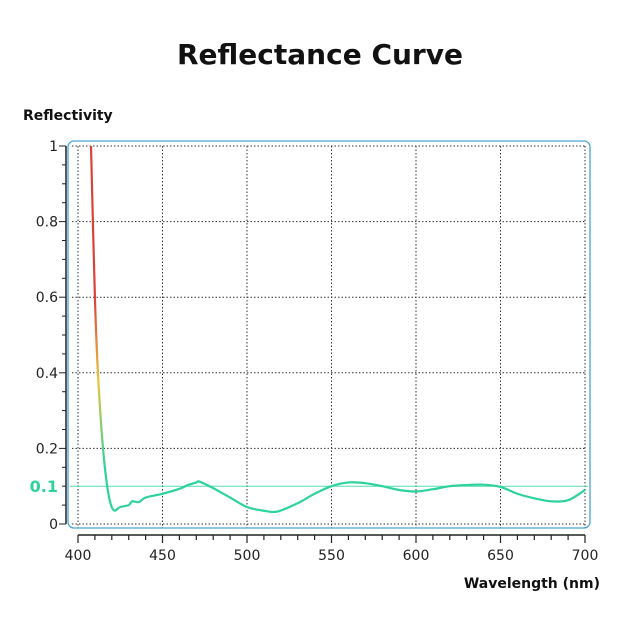  Describe the element at coordinates (53, 525) in the screenshot. I see `y-tick-label: 0` at that location.